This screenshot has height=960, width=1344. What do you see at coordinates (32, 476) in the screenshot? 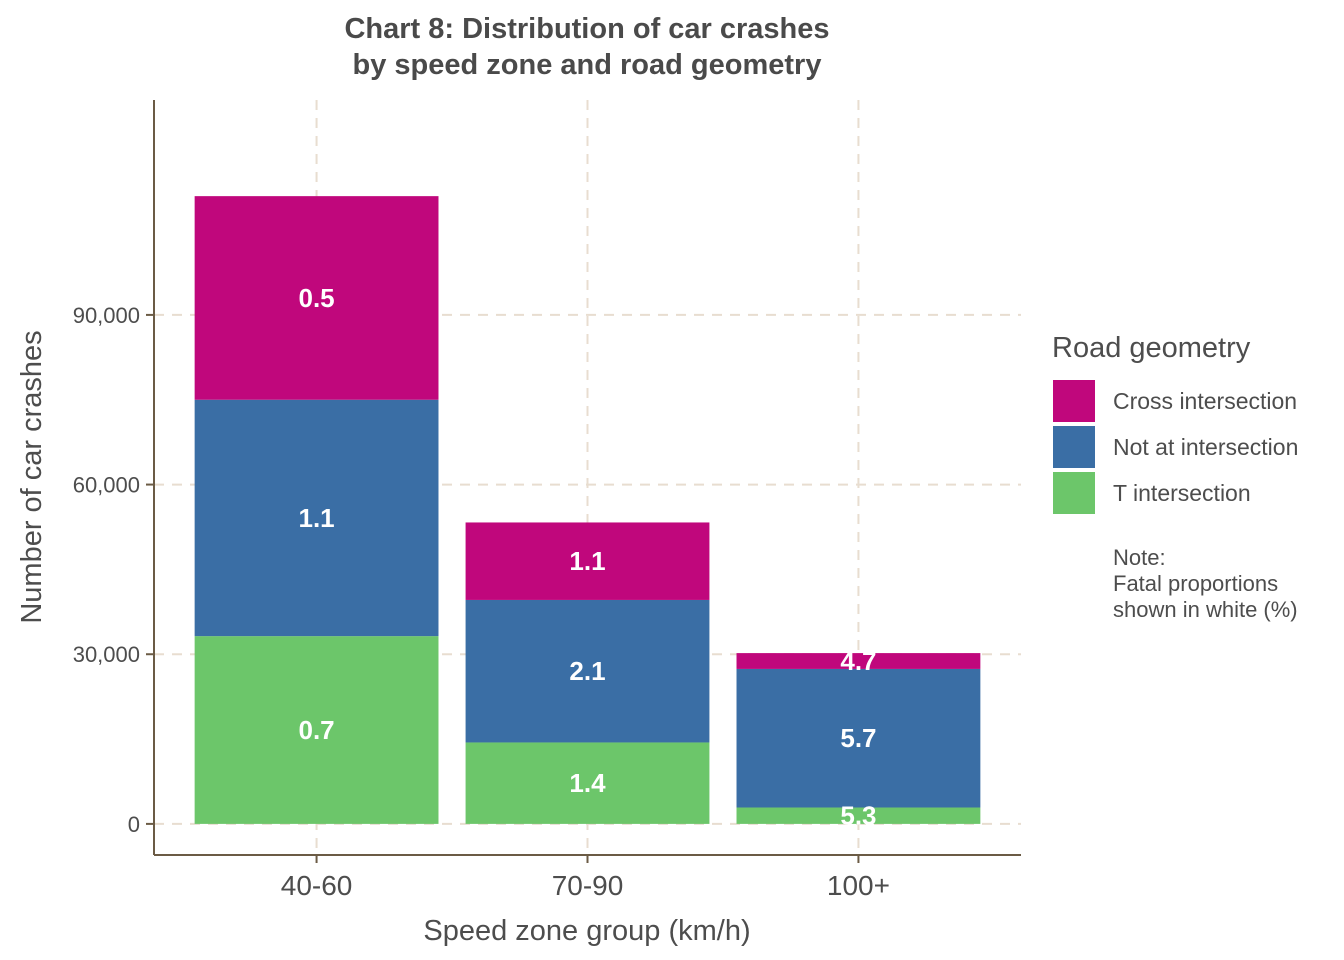
I see `y-axis-title: Number of car crashes` at bounding box center [32, 476].